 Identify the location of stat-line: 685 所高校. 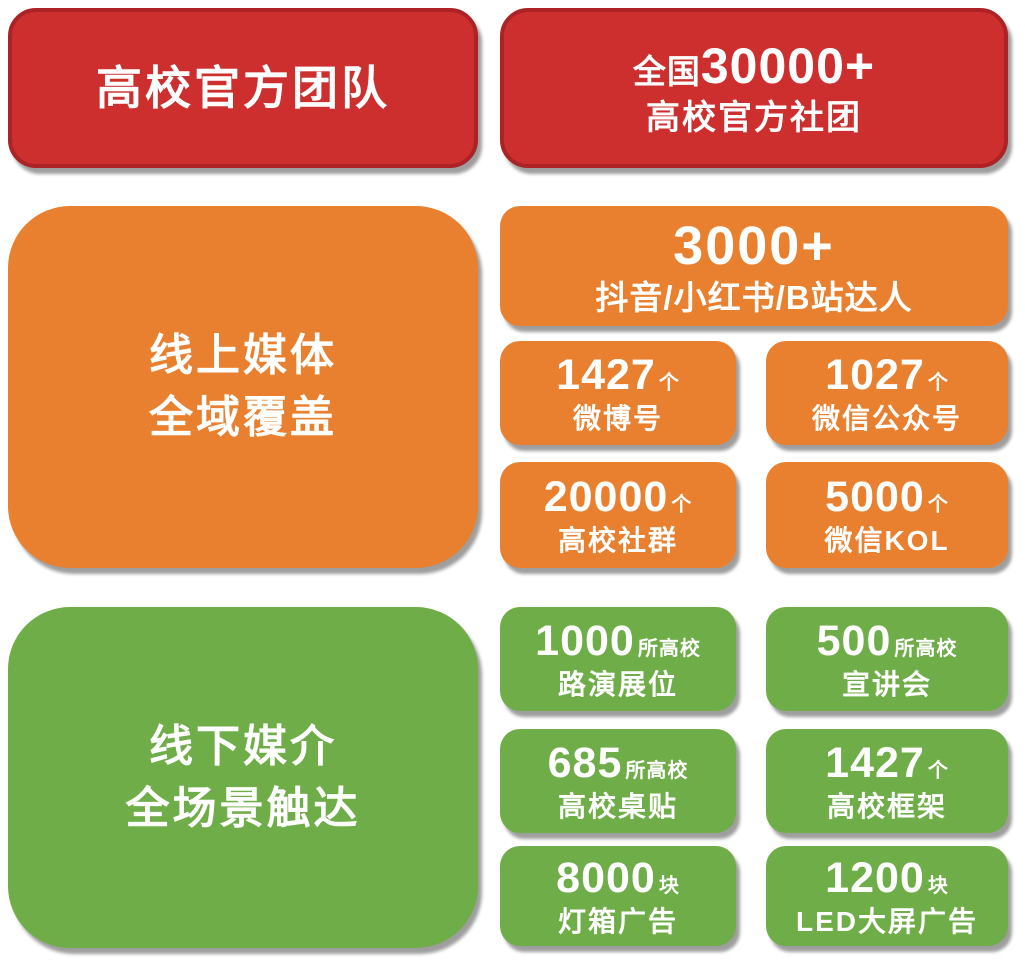
(618, 763).